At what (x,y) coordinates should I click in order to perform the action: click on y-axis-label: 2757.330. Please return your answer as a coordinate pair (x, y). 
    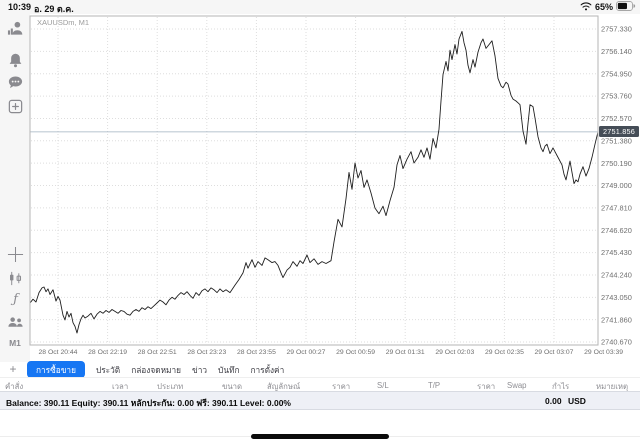
    Looking at the image, I should click on (616, 29).